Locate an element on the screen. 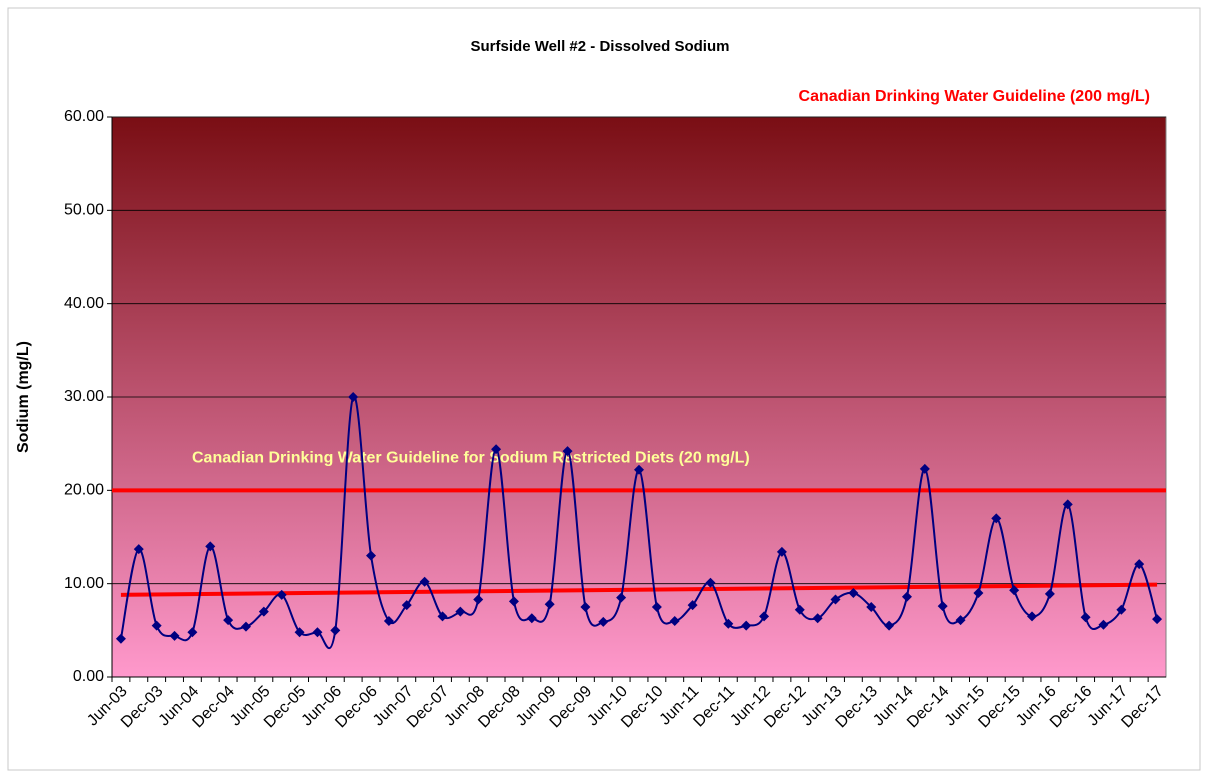 The width and height of the screenshot is (1209, 779). y-tick-label: 20.00 is located at coordinates (84, 490).